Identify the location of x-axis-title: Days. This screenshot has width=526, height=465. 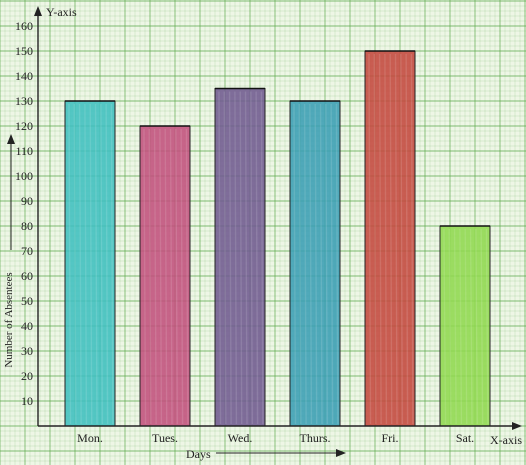
(198, 454).